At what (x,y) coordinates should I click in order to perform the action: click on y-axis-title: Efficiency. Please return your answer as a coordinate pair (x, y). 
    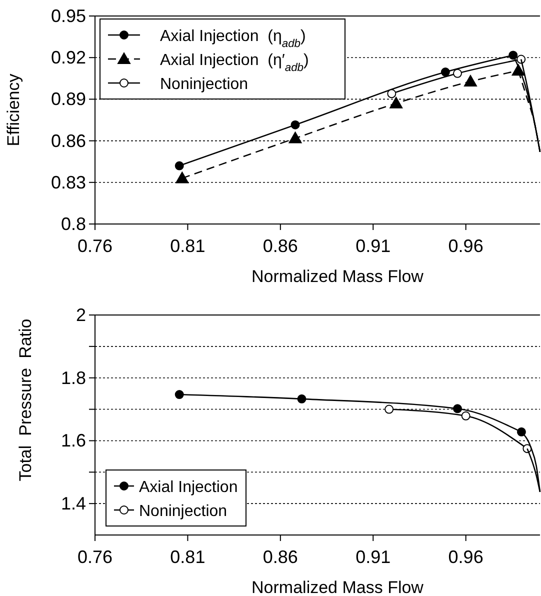
    Looking at the image, I should click on (13, 109).